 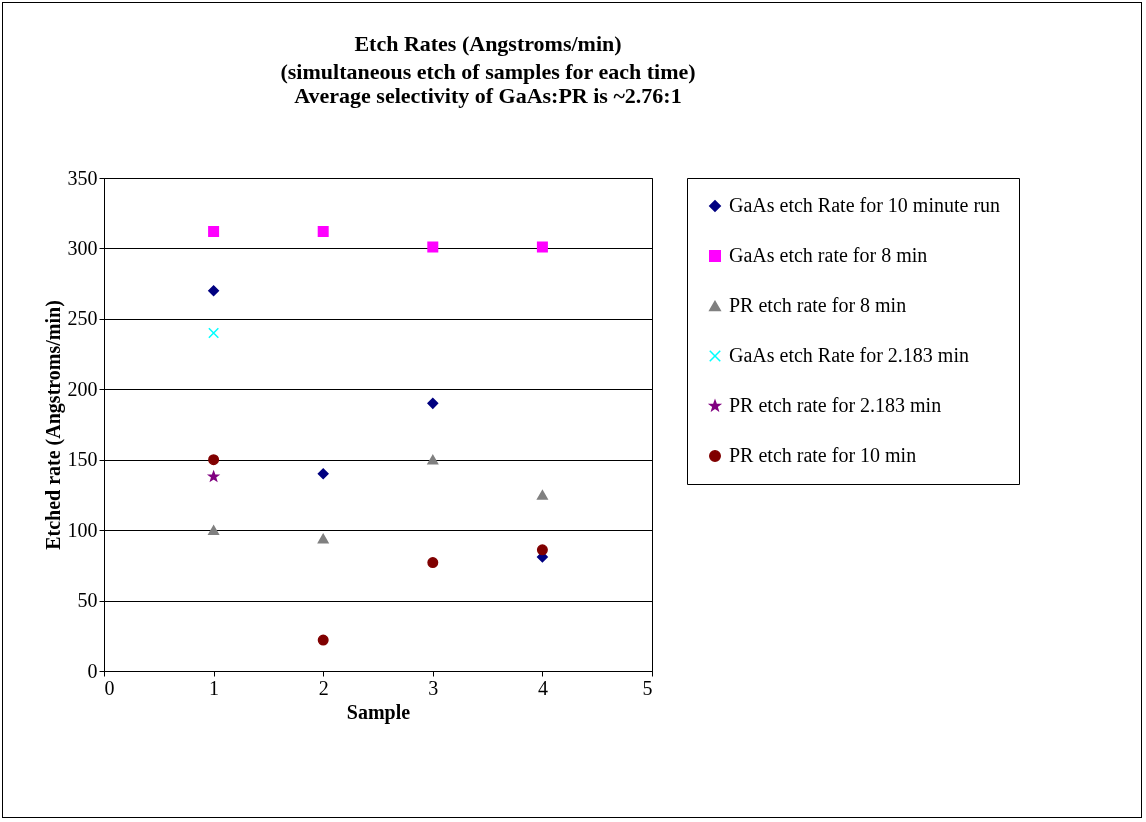 I want to click on x-tick-label: 4, so click(x=542, y=687).